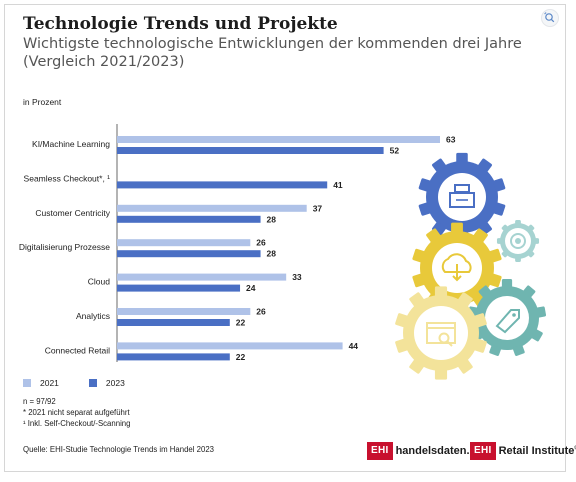 The image size is (576, 482). What do you see at coordinates (439, 451) in the screenshot?
I see `handelsdaten-text: handelsdaten.de` at bounding box center [439, 451].